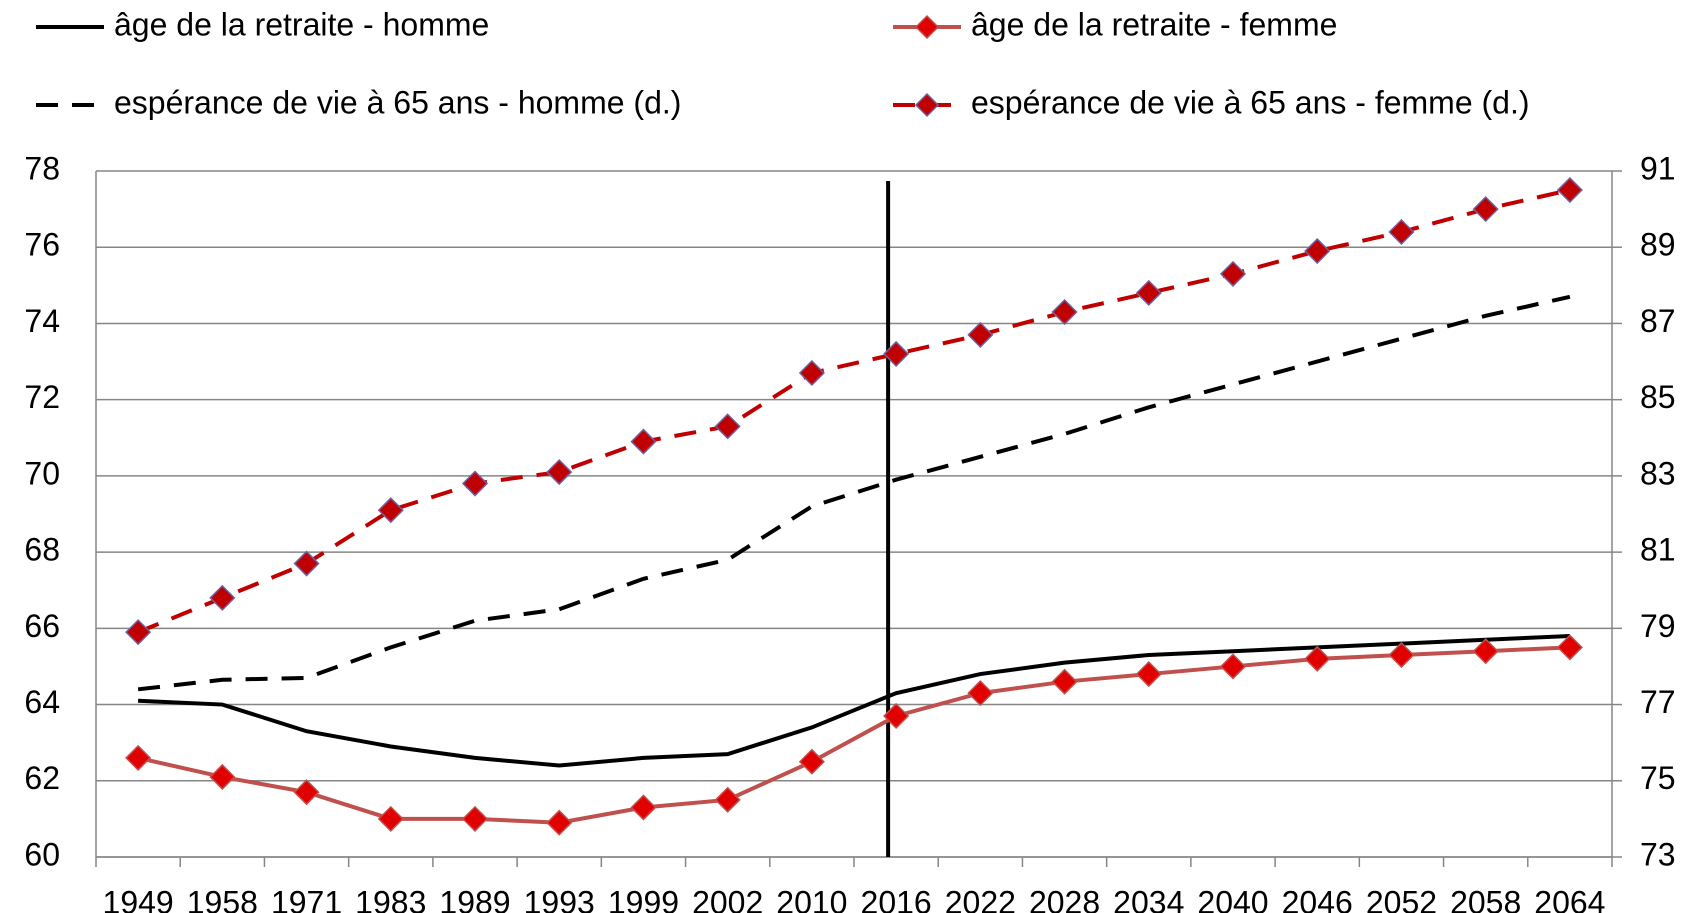 This screenshot has width=1699, height=913. Describe the element at coordinates (397, 102) in the screenshot. I see `legend-label: espérance de vie à 65 ans - homme (d.)` at that location.